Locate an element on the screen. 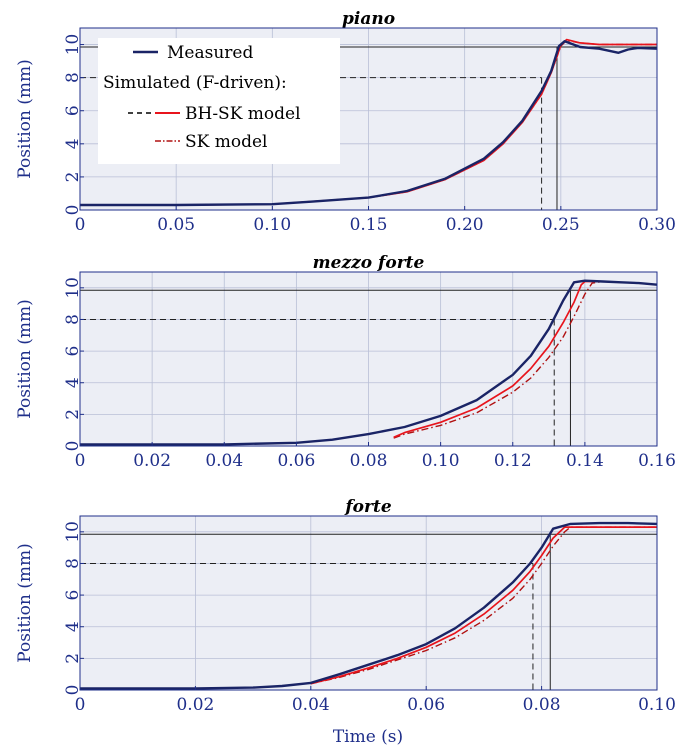 The width and height of the screenshot is (697, 748). legend-box is located at coordinates (219, 101).